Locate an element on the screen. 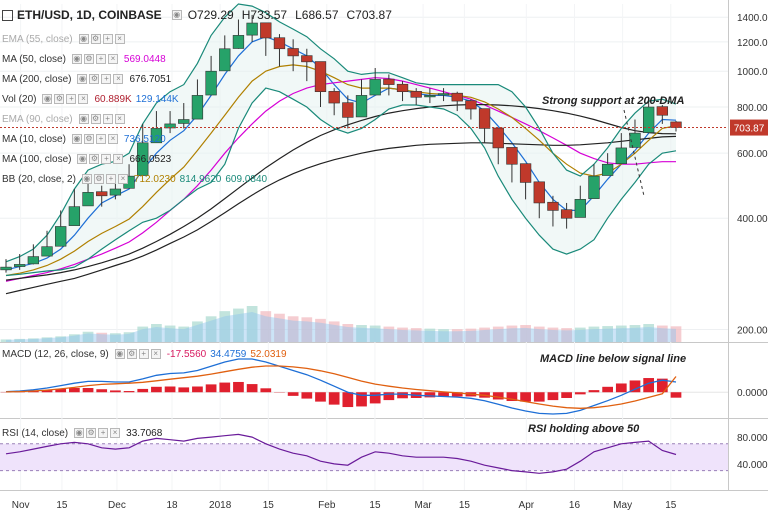 The height and width of the screenshot is (512, 768). header-controls: ◉ is located at coordinates (176, 15).